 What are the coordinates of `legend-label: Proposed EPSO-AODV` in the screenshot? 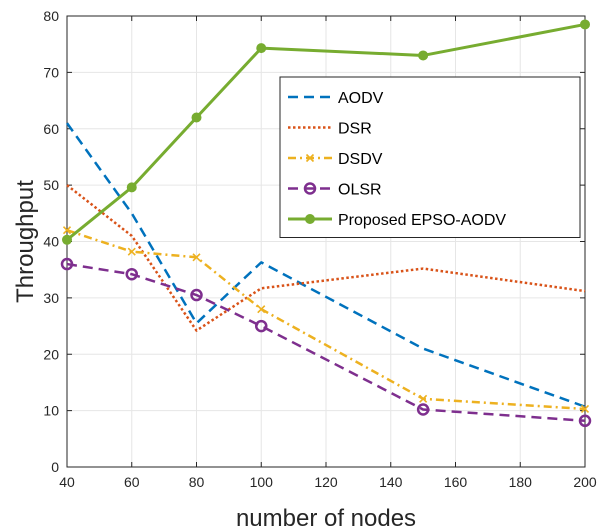 It's located at (422, 220).